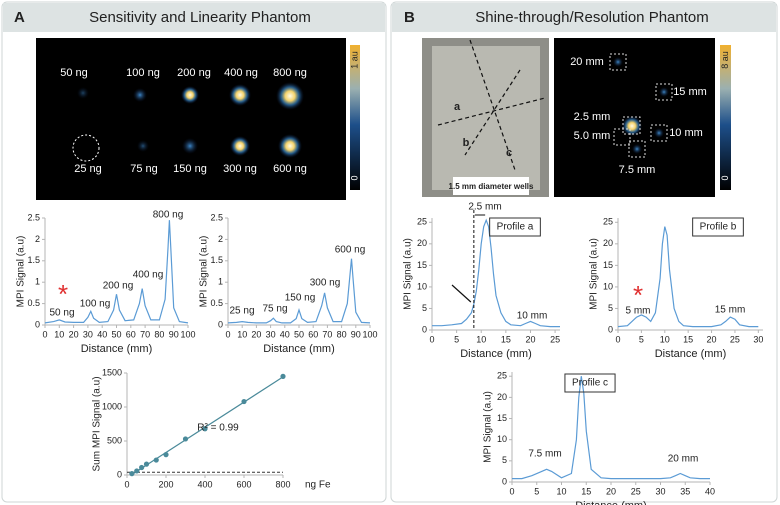 This screenshot has width=780, height=505. What do you see at coordinates (19, 17) in the screenshot?
I see `panel-label: A` at bounding box center [19, 17].